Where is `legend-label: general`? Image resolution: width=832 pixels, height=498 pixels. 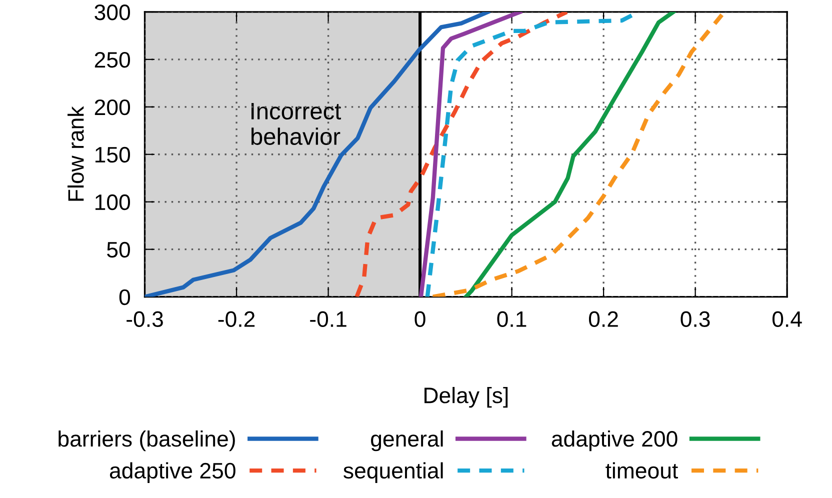
legend-label: general is located at coordinates (407, 441).